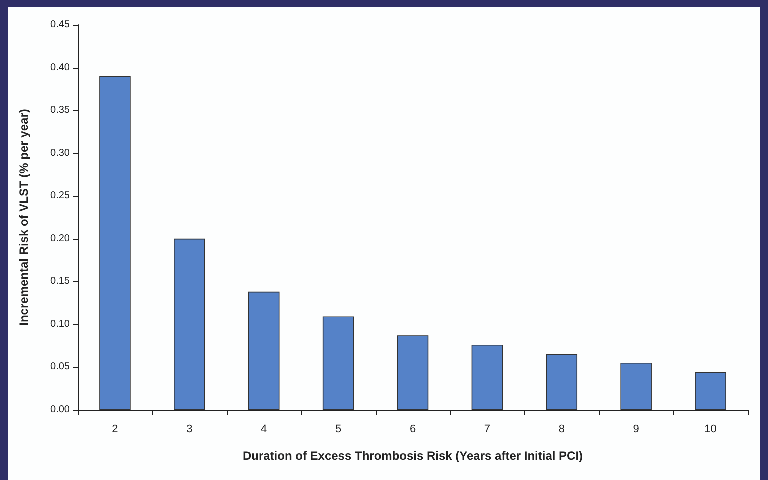 The image size is (768, 480). Describe the element at coordinates (710, 430) in the screenshot. I see `x-tick-label: 10` at that location.